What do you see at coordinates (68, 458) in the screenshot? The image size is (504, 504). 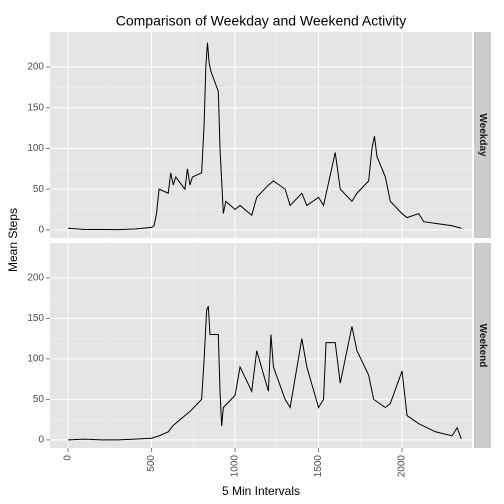 I see `x-tick-label: 0` at bounding box center [68, 458].